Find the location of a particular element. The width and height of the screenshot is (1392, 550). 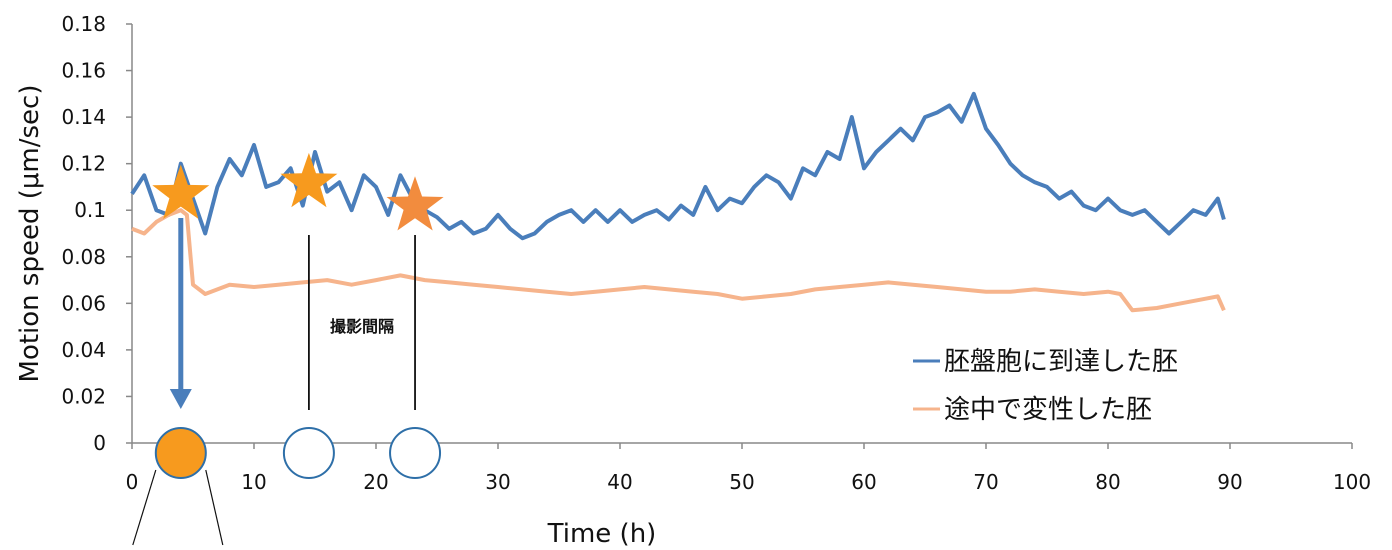

x-tick-label: 20 is located at coordinates (375, 482).